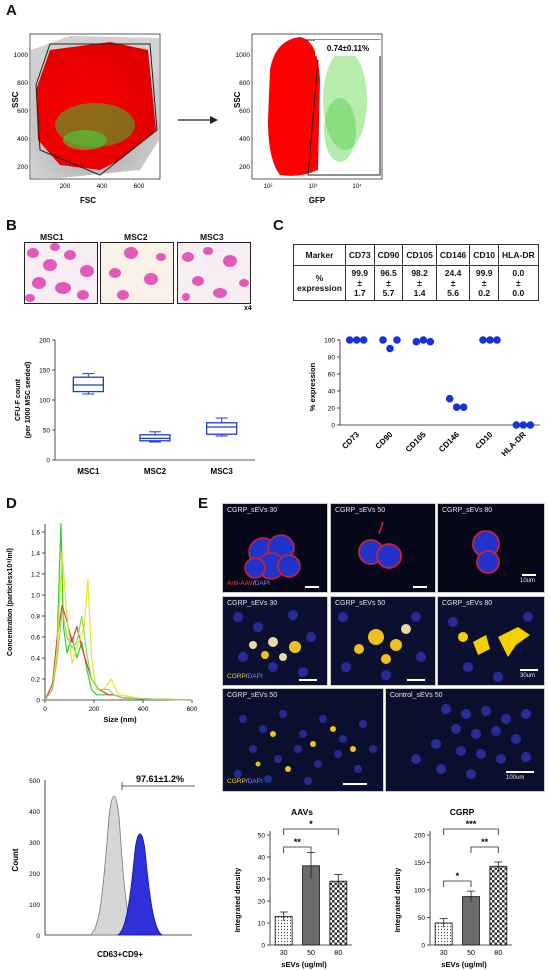 The width and height of the screenshot is (550, 971). What do you see at coordinates (35, 617) in the screenshot?
I see `nta-ytick-label: 0.8` at bounding box center [35, 617].